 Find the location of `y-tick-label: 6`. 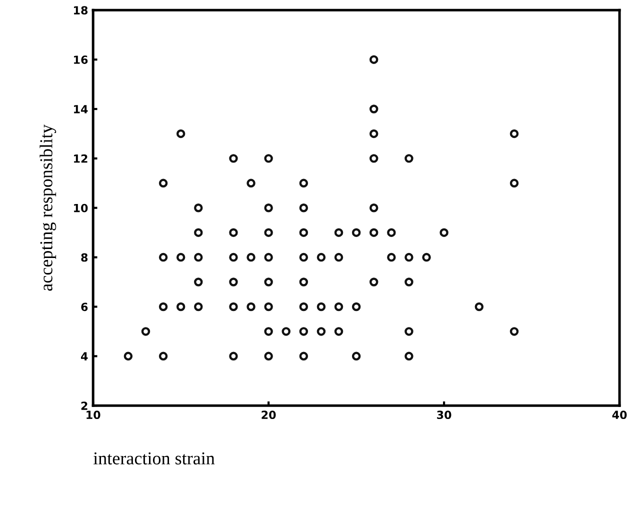

y-tick-label: 6 is located at coordinates (84, 307).